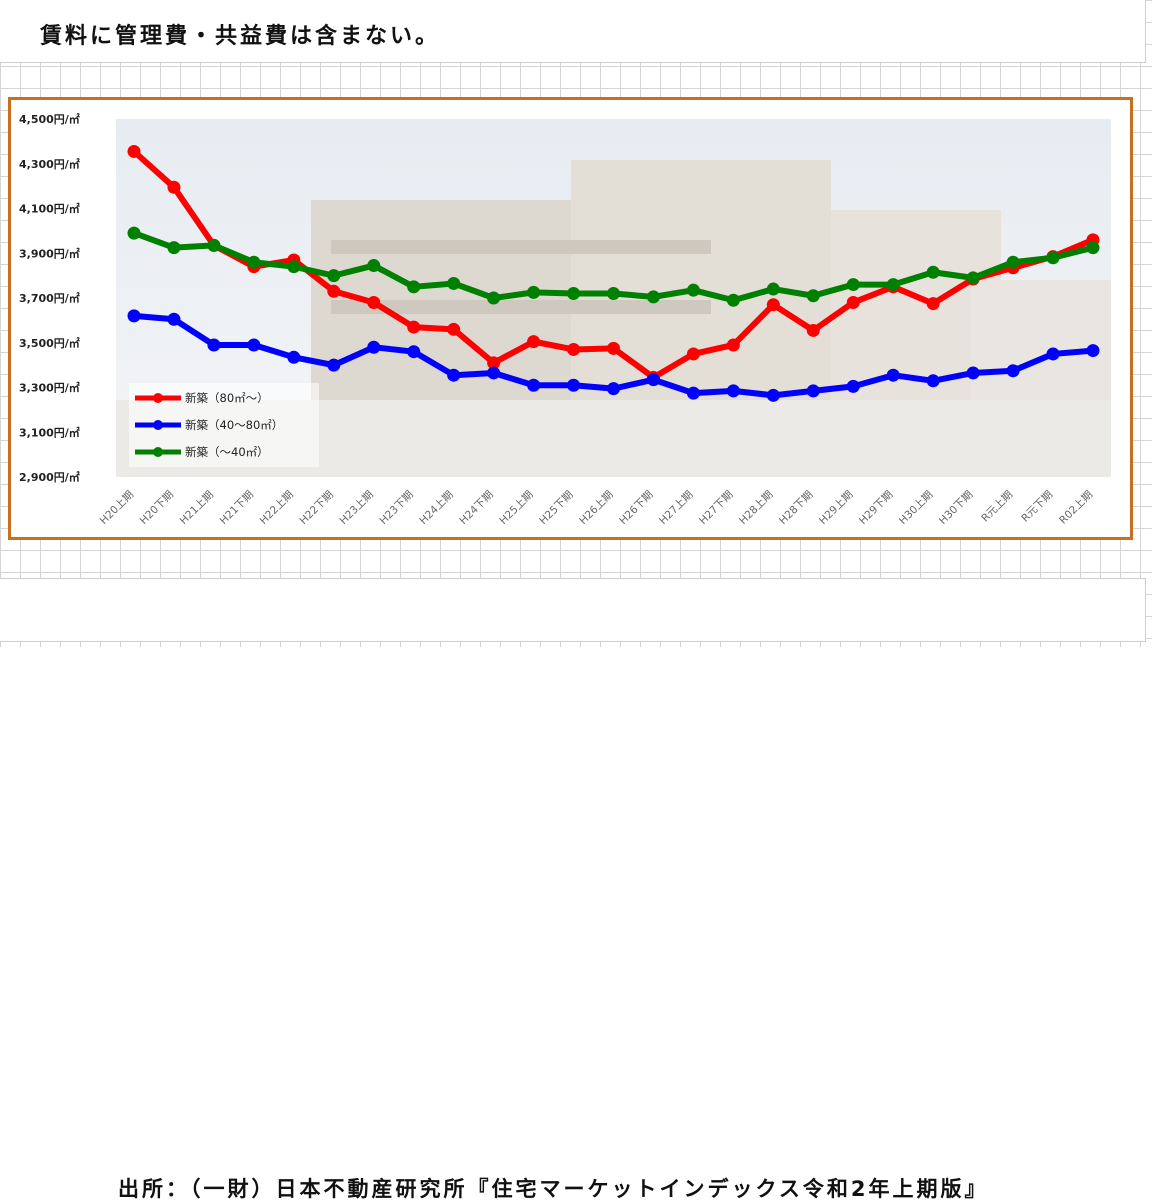  Describe the element at coordinates (49, 209) in the screenshot. I see `y-tick-label: 4,100円/㎡` at that location.